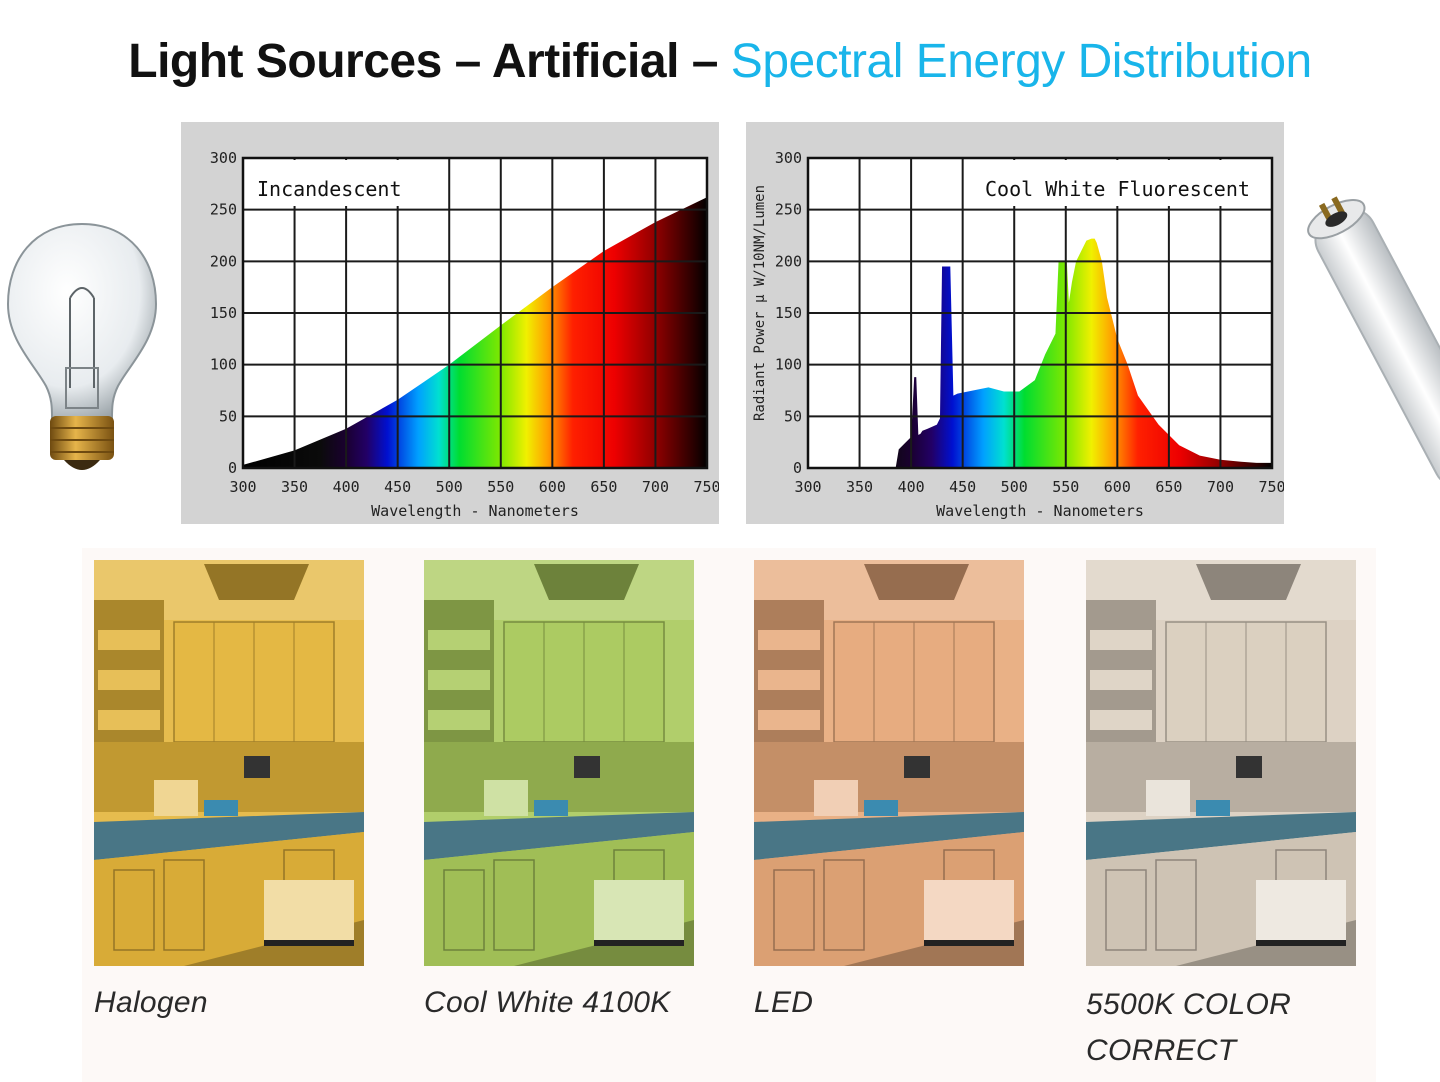  Describe the element at coordinates (889, 763) in the screenshot. I see `photo-led` at that location.